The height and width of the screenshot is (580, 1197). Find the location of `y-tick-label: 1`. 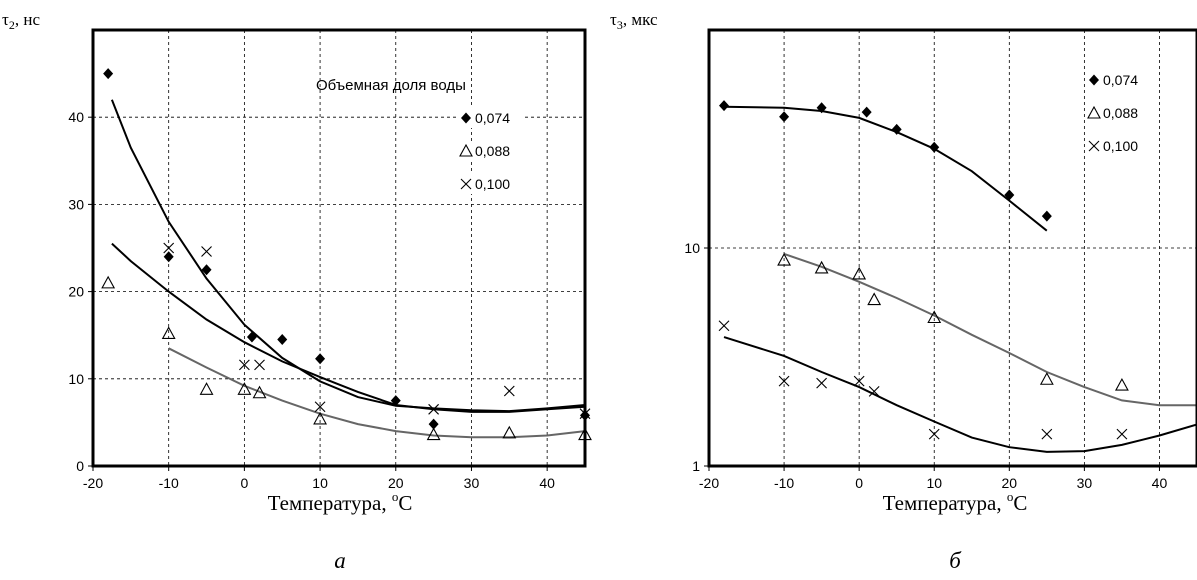

y-tick-label: 1 is located at coordinates (696, 466).